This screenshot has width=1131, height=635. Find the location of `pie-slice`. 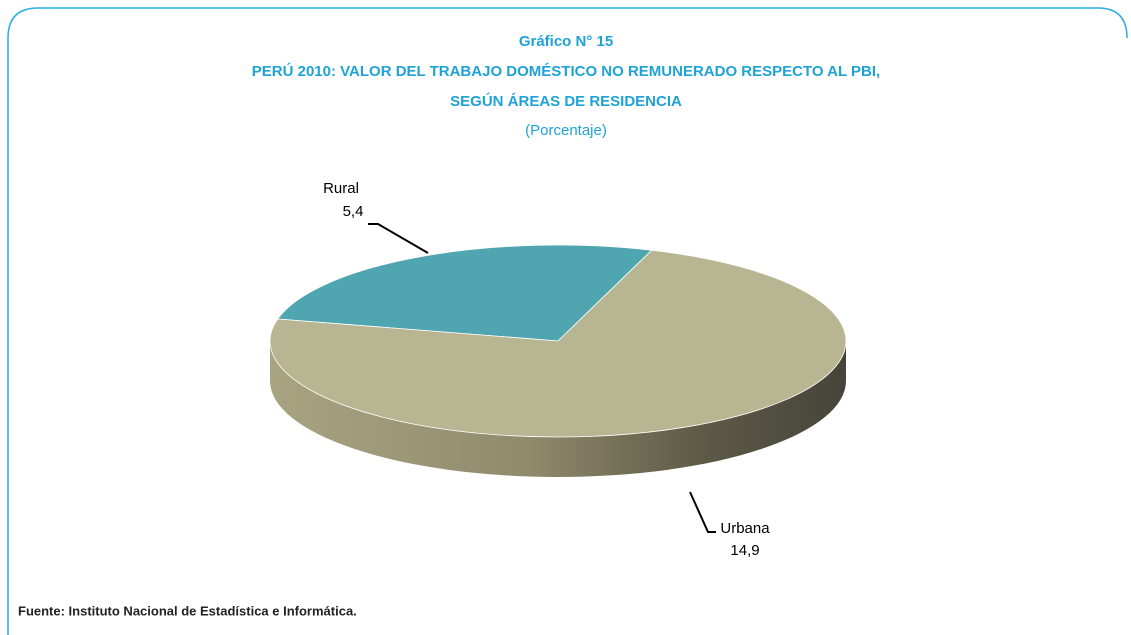

pie-slice is located at coordinates (464, 293).